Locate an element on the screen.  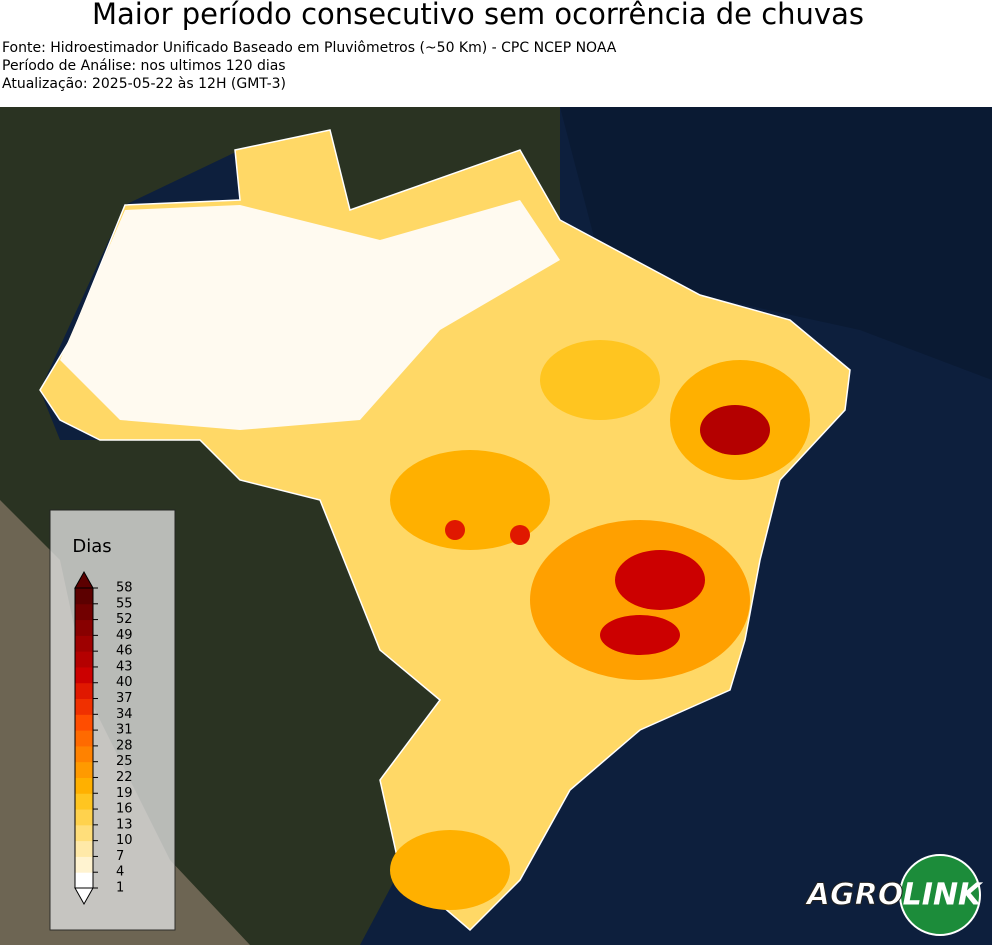
colorbar-tick-label: 43 is located at coordinates (124, 666).